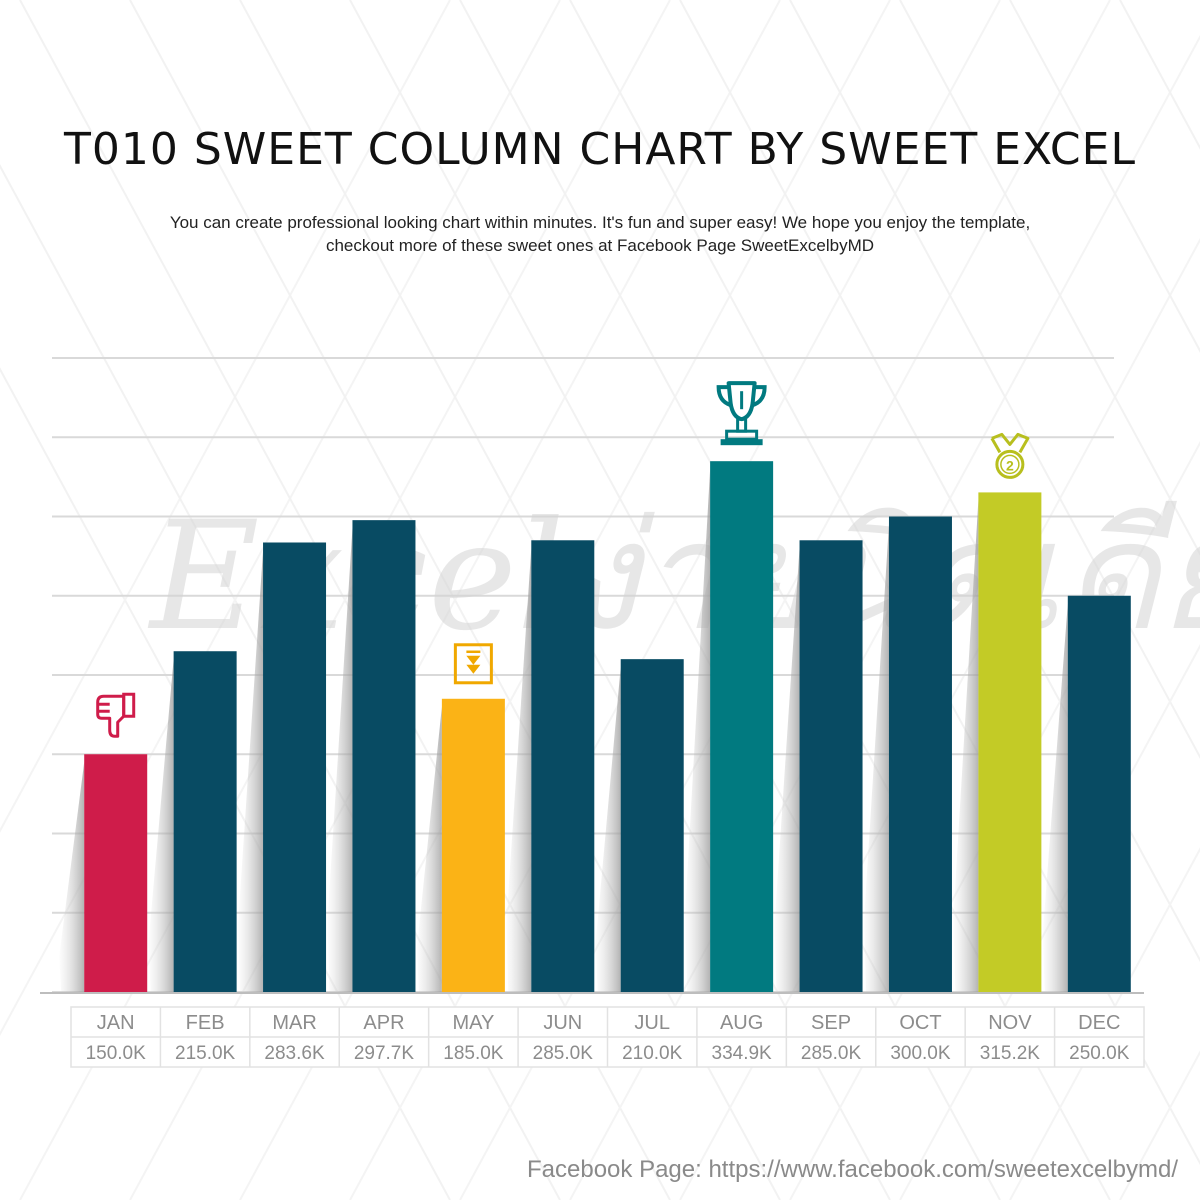 The height and width of the screenshot is (1200, 1200). What do you see at coordinates (295, 767) in the screenshot?
I see `bar-mar` at bounding box center [295, 767].